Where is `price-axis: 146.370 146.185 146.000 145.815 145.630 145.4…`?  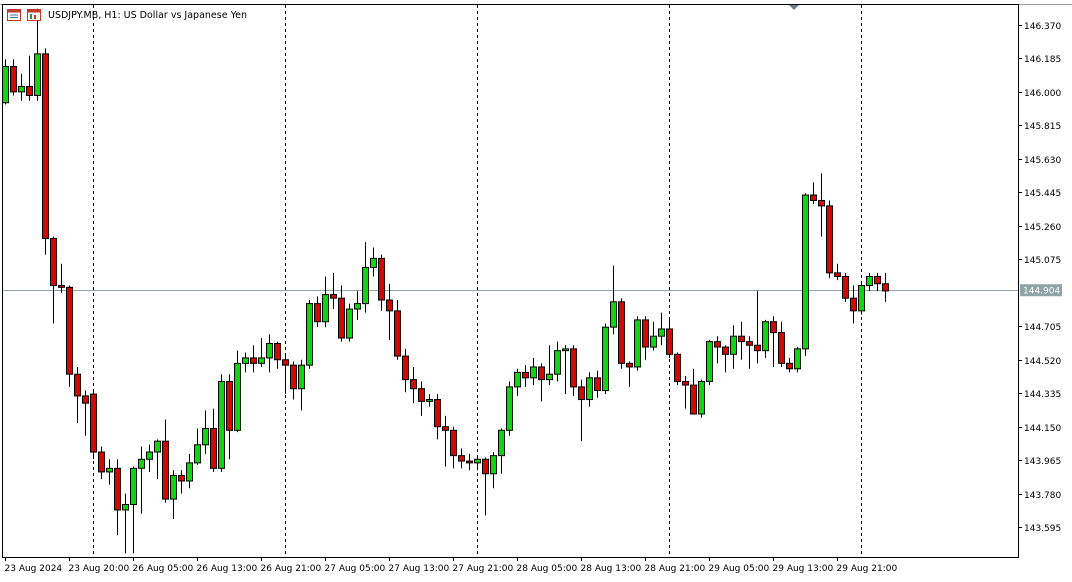
price-axis: 146.370 146.185 146.000 145.815 145.630 145.4… is located at coordinates (1039, 278).